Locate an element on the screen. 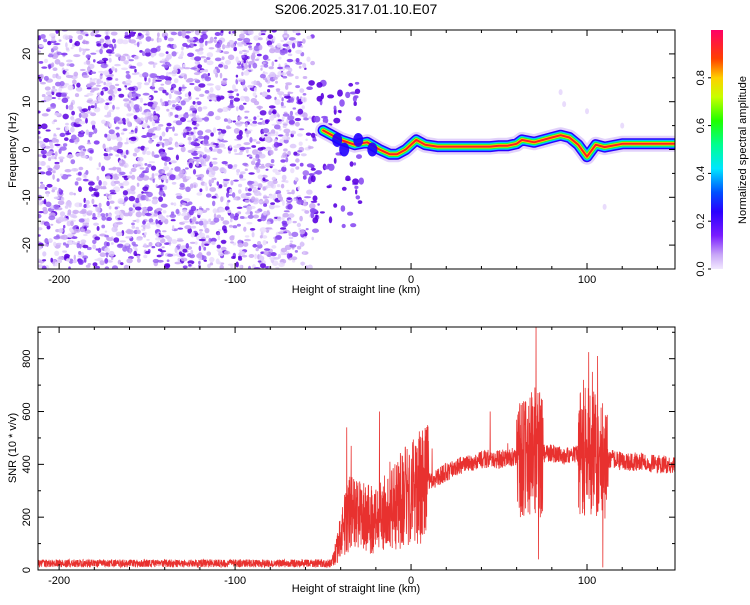 The height and width of the screenshot is (605, 750). snr-xlabel: Height of straight line (km) is located at coordinates (356, 589).